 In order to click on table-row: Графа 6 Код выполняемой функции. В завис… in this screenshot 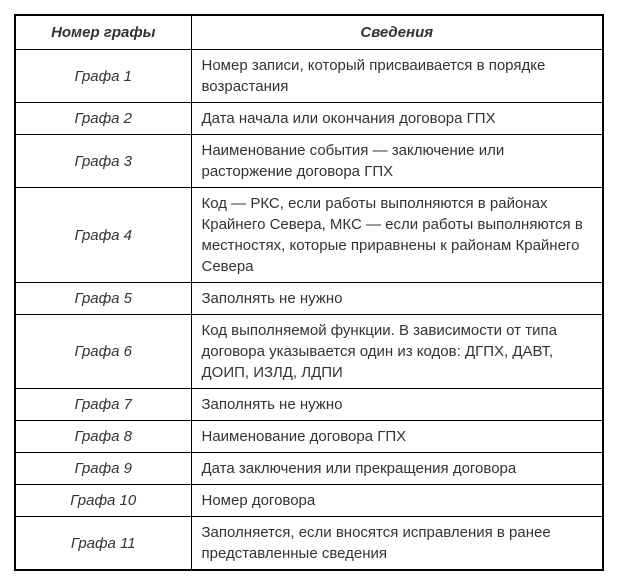, I will do `click(309, 351)`.